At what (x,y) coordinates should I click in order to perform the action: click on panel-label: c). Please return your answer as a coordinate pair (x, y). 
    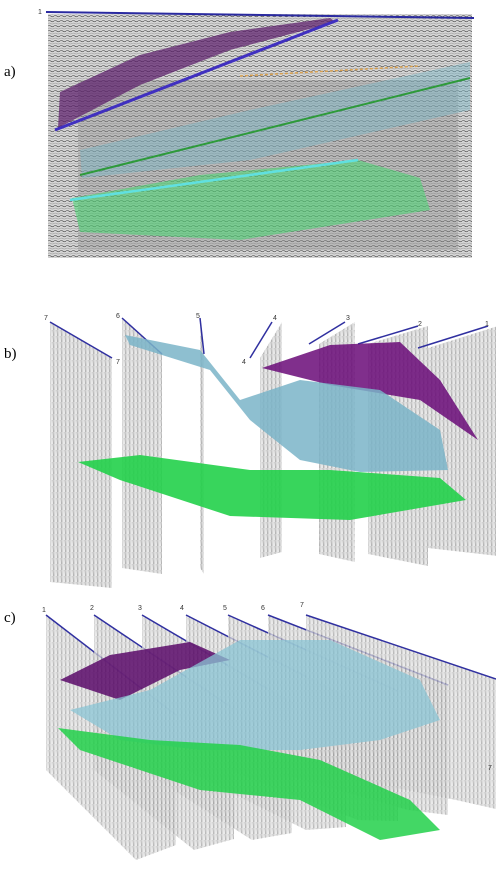
    Looking at the image, I should click on (10, 618).